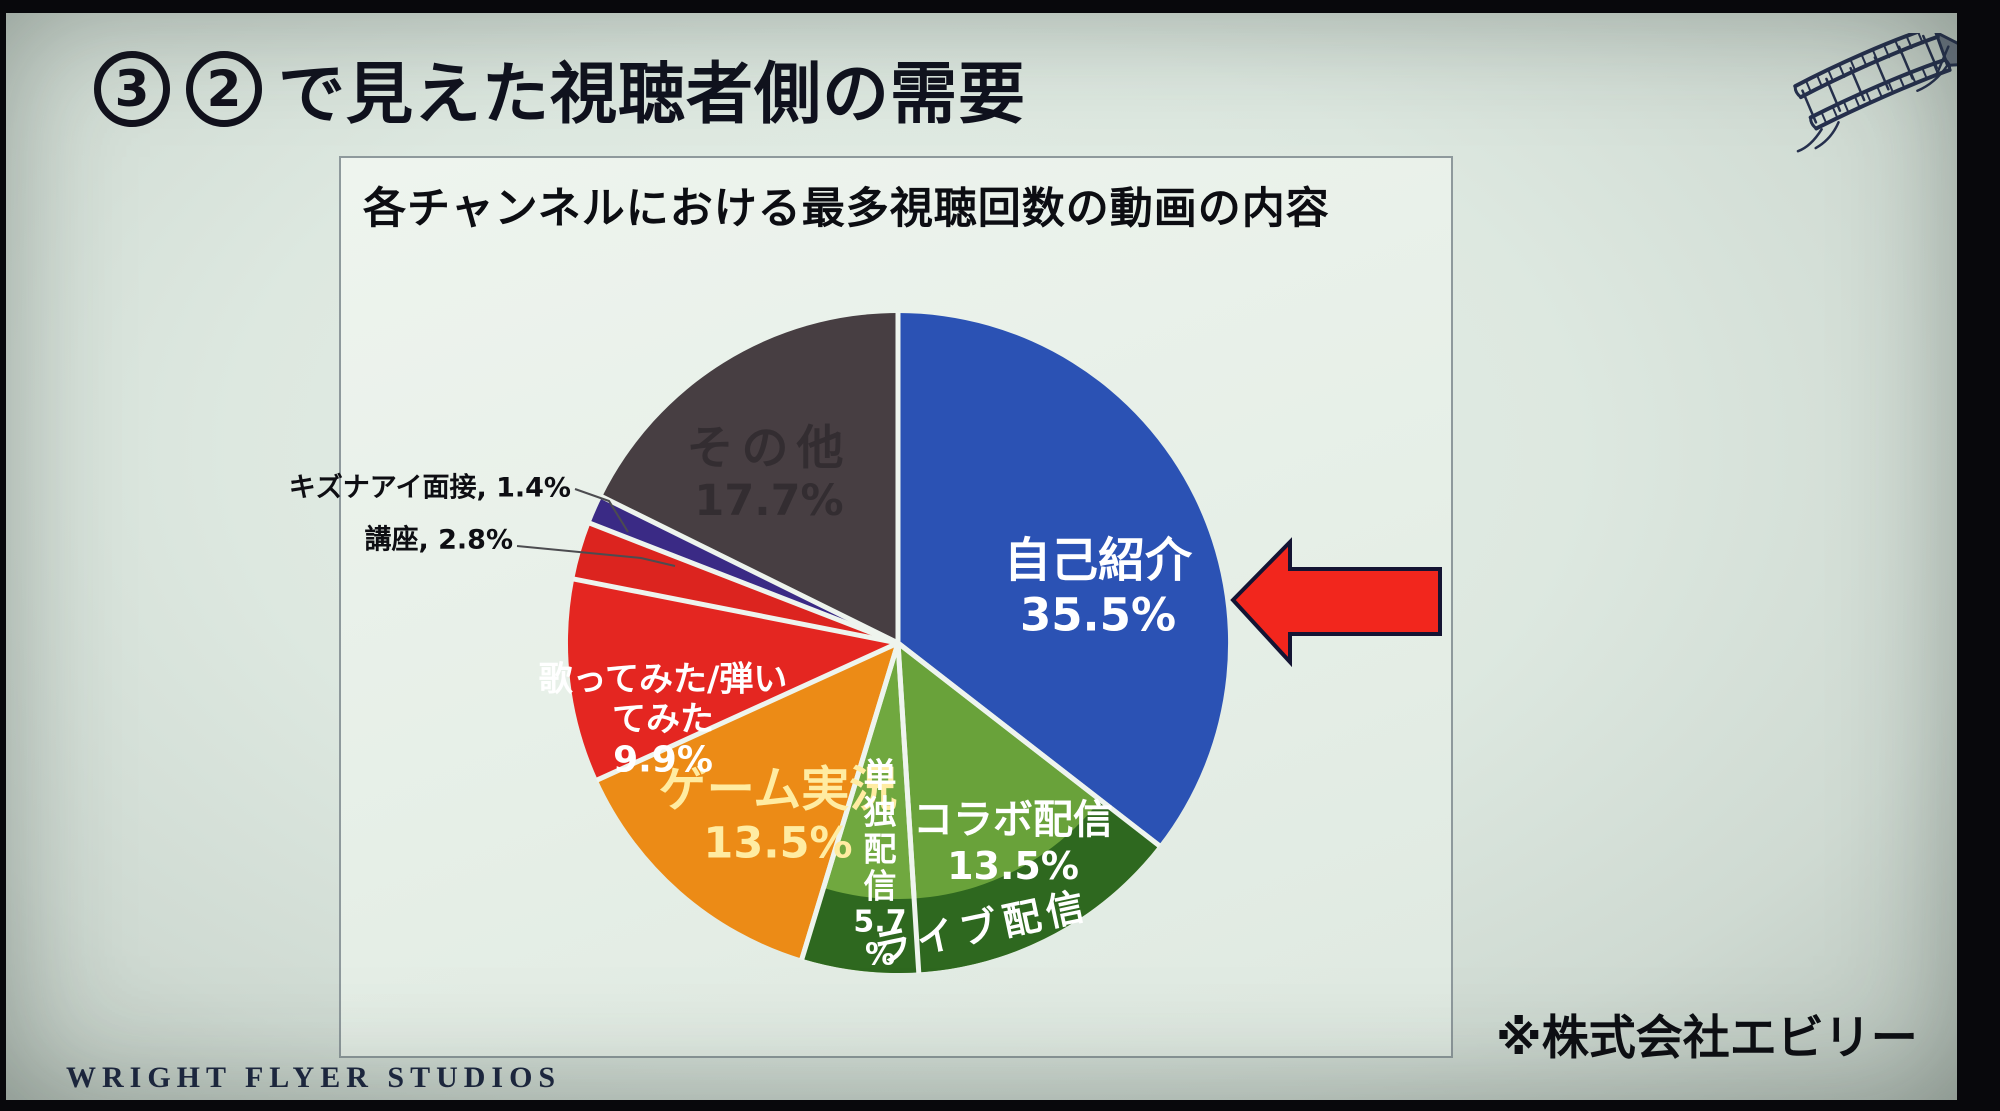 The height and width of the screenshot is (1111, 2000). I want to click on circled-number-3-icon: 3, so click(132, 88).